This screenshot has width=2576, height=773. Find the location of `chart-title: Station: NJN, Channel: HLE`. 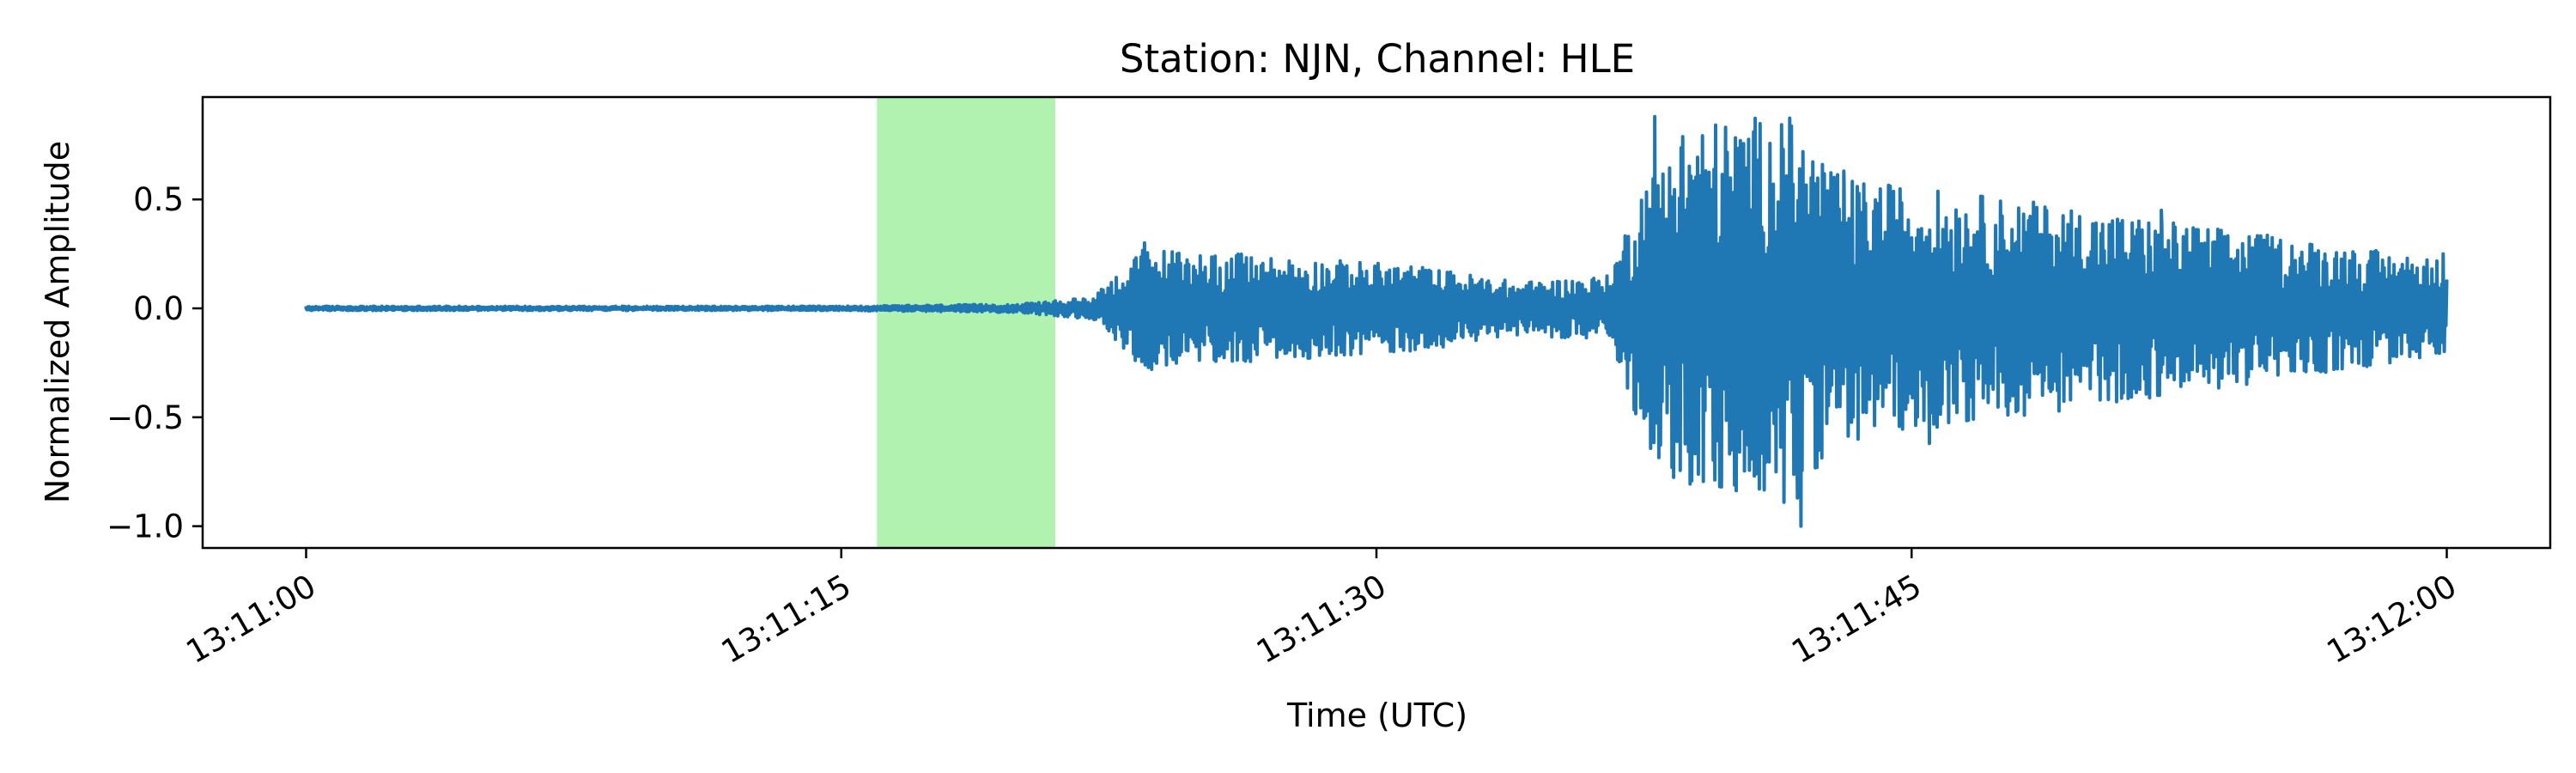

chart-title: Station: NJN, Channel: HLE is located at coordinates (1378, 59).